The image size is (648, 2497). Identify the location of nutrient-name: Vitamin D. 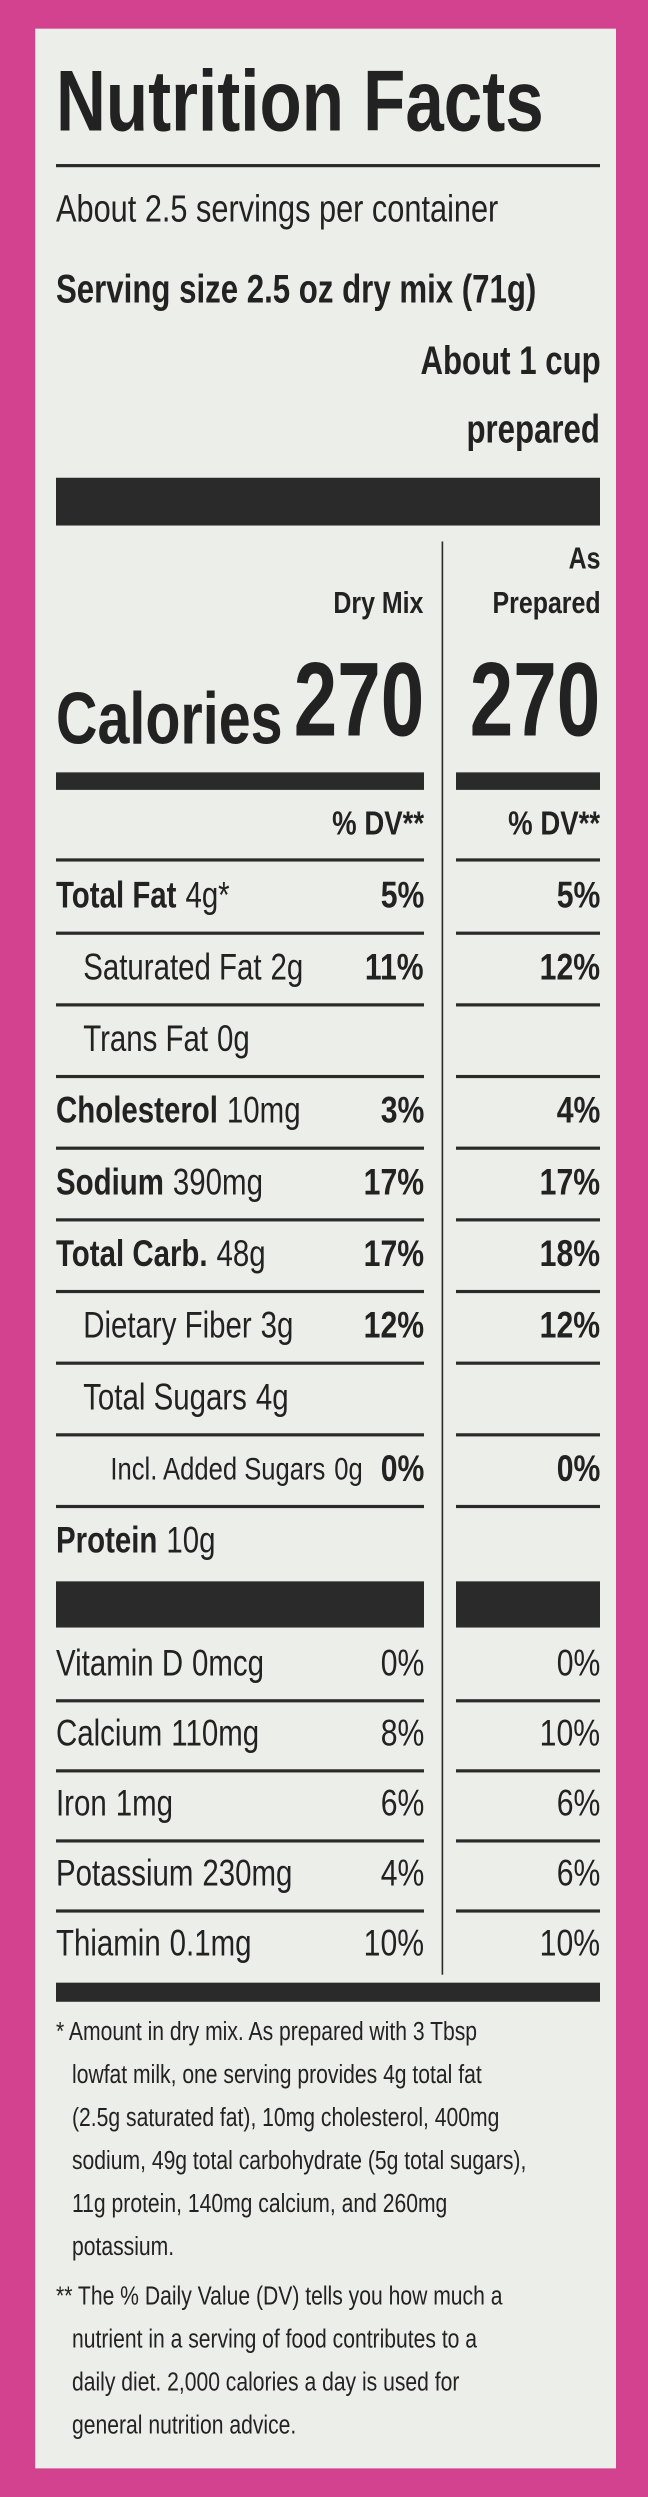
(120, 1663).